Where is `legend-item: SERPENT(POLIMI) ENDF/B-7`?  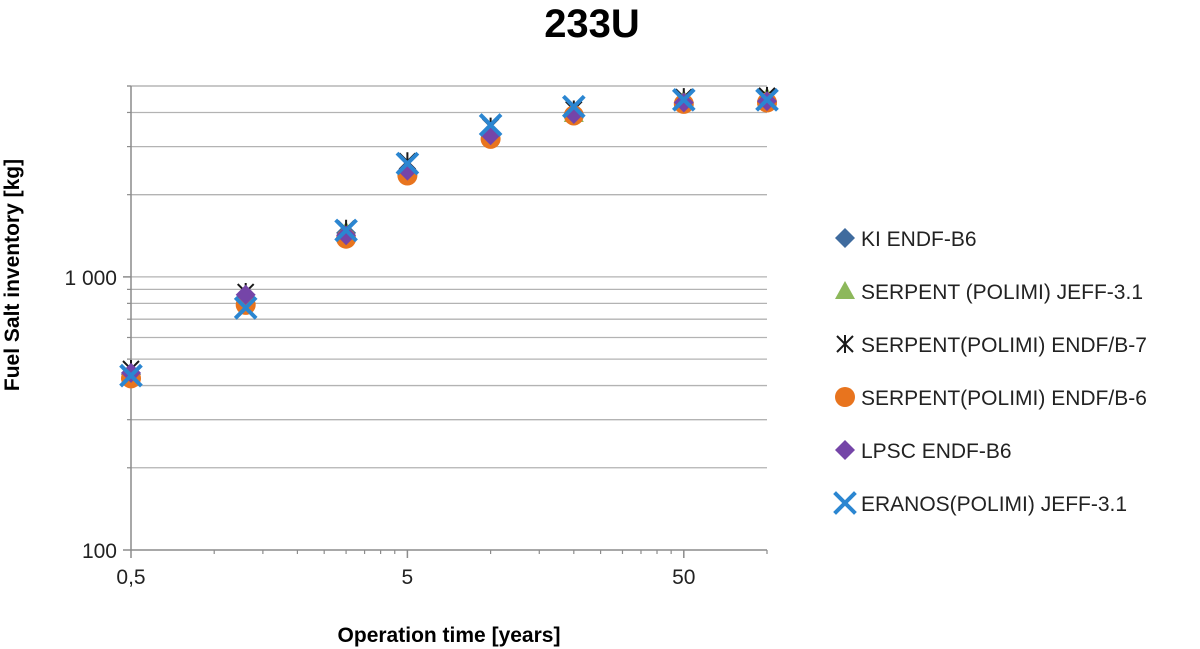
legend-item: SERPENT(POLIMI) ENDF/B-7 is located at coordinates (991, 345).